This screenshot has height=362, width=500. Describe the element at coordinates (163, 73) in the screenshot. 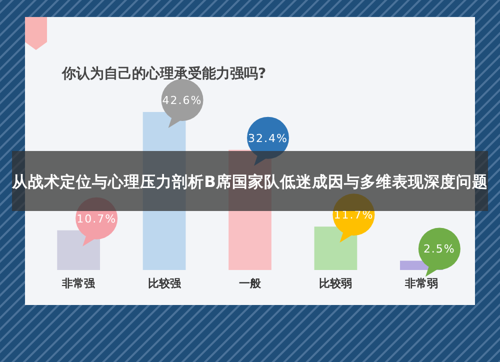

I see `chart-title: 你认为自己的心理承受能力强吗?` at that location.